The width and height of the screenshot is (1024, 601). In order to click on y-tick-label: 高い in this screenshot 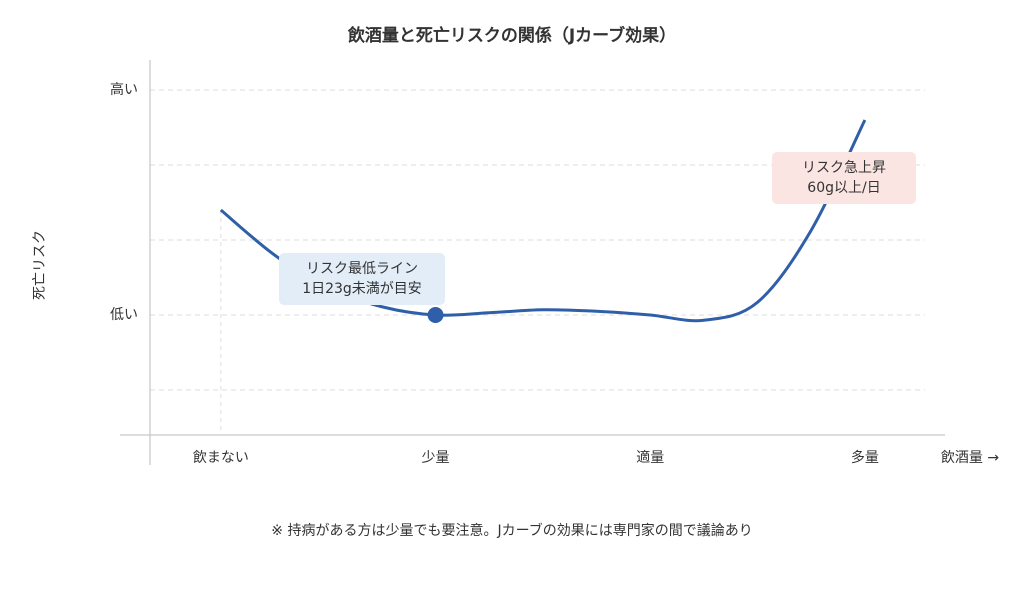, I will do `click(124, 89)`.